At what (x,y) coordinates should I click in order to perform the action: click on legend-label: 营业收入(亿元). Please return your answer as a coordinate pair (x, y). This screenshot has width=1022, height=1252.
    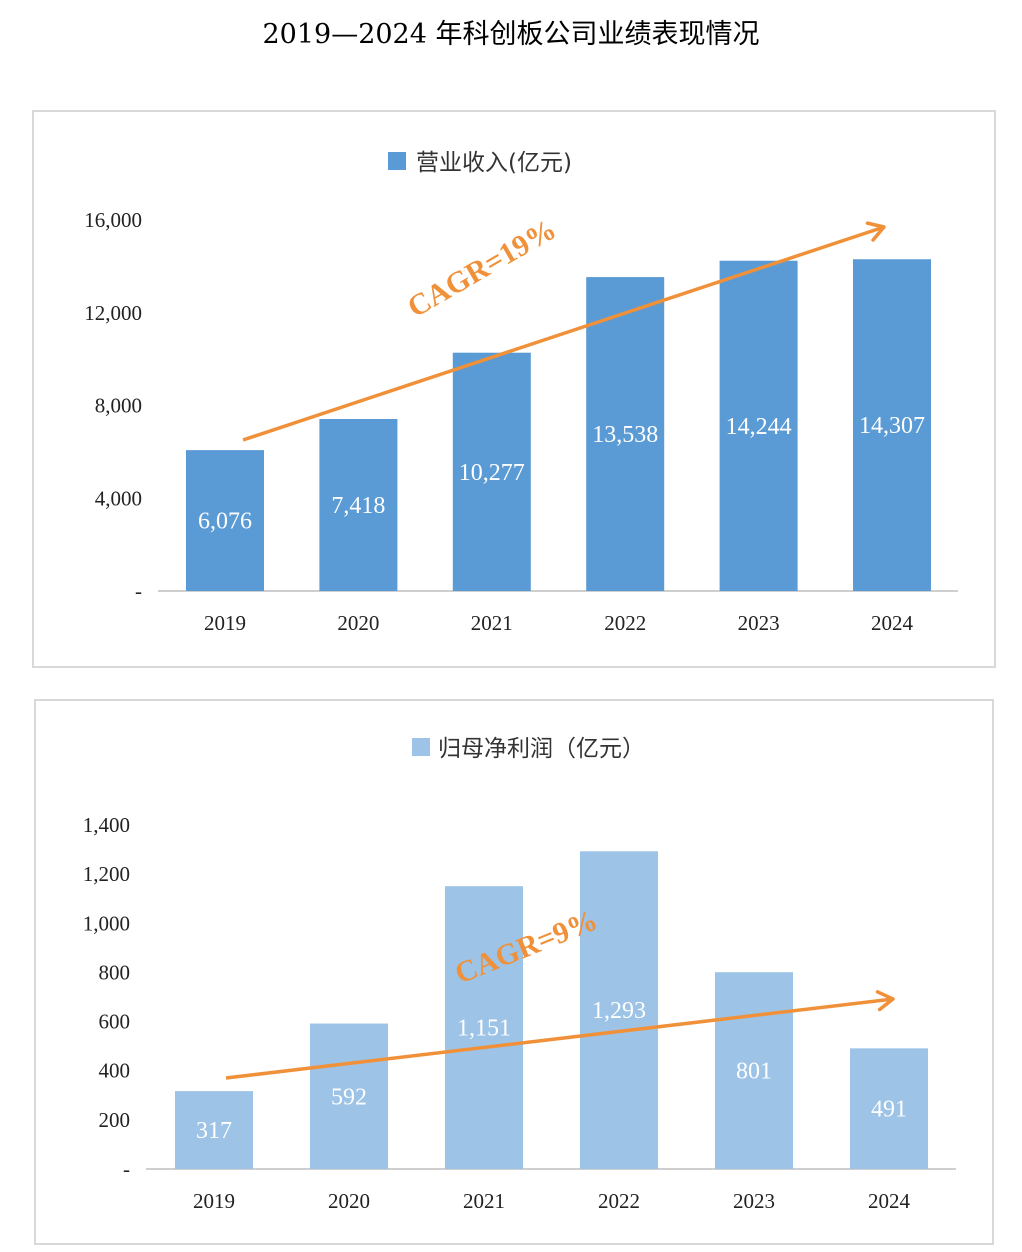
    Looking at the image, I should click on (494, 163).